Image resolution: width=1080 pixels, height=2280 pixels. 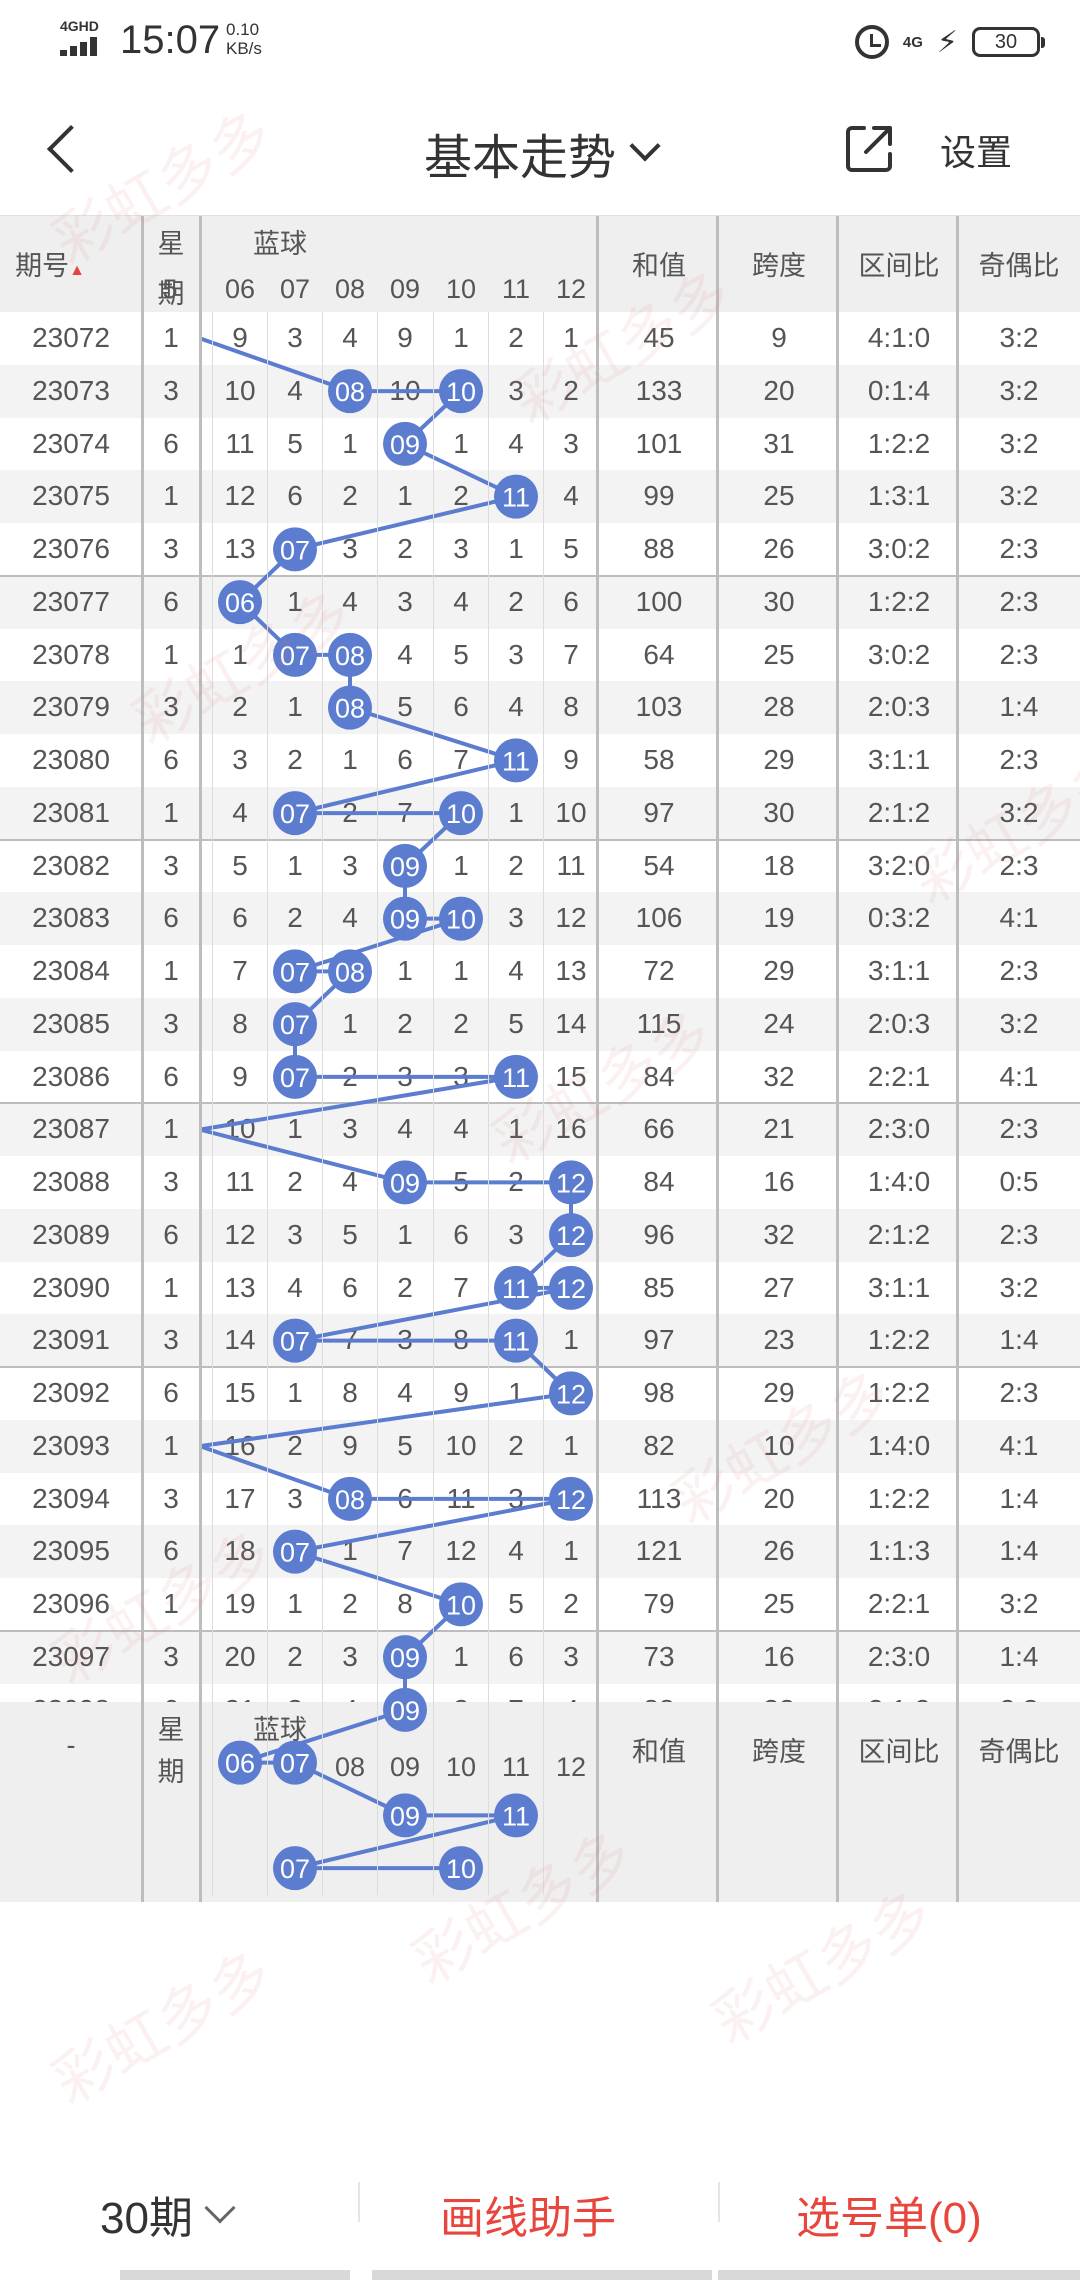 What do you see at coordinates (280, 1730) in the screenshot?
I see `footer-blue-ball: 蓝球` at bounding box center [280, 1730].